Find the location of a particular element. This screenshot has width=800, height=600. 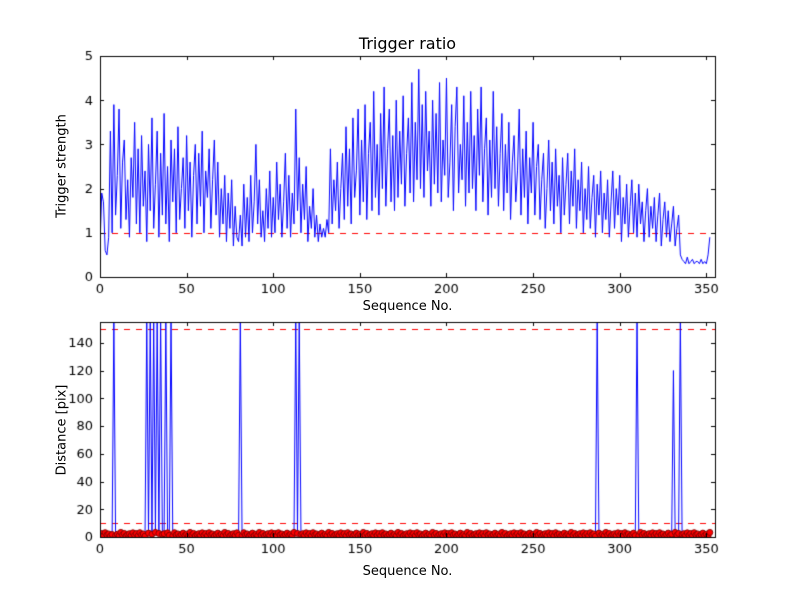

chart-title: Trigger ratio is located at coordinates (407, 43).